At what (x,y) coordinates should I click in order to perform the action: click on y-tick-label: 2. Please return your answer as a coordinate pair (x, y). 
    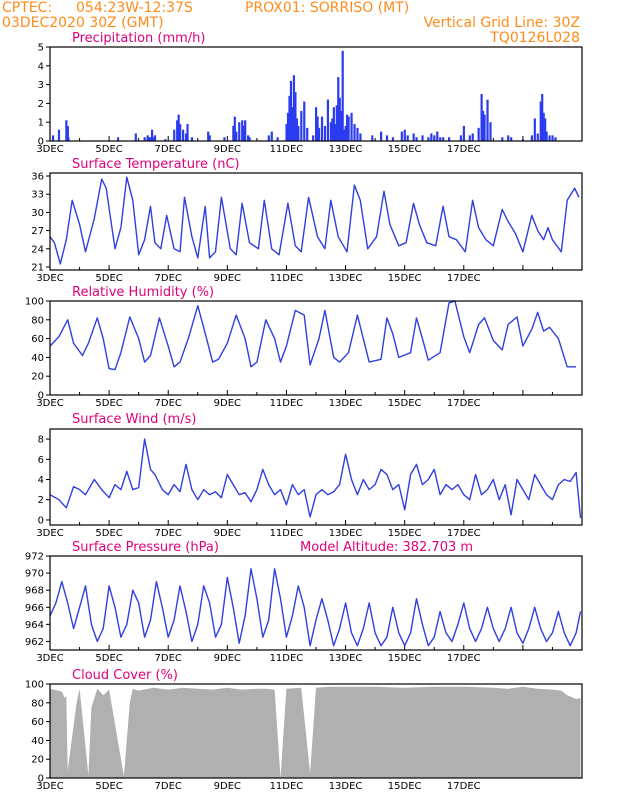
    Looking at the image, I should click on (41, 104).